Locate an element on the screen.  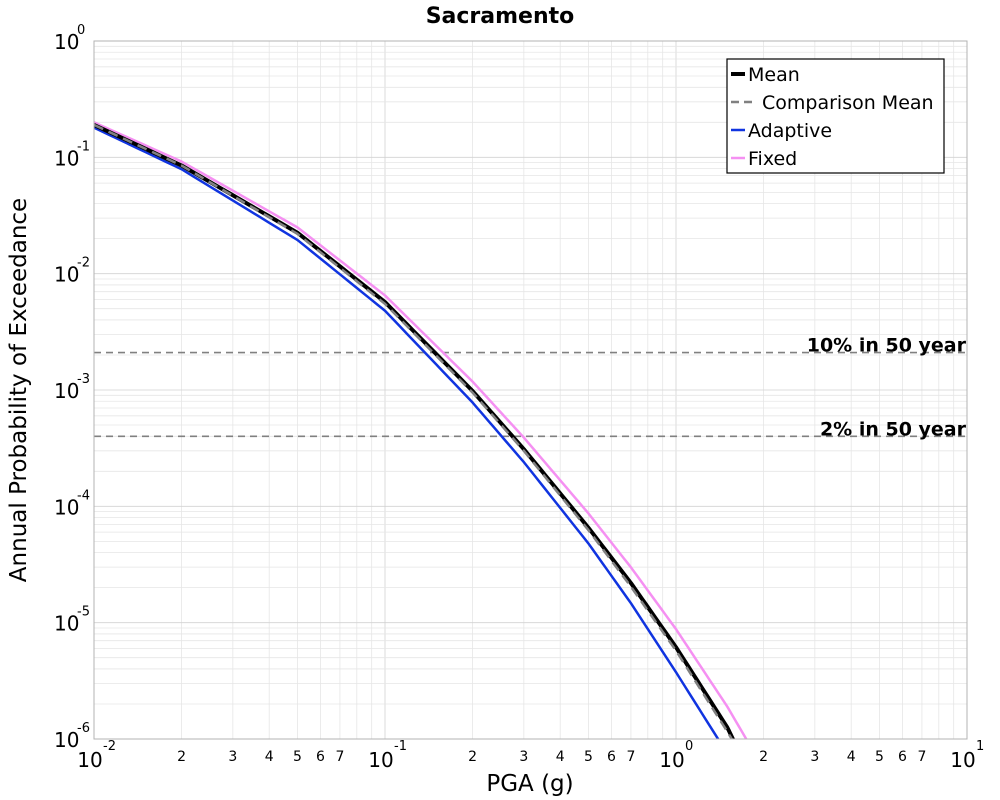
reference-line-label: 2% in 50 year is located at coordinates (893, 429).